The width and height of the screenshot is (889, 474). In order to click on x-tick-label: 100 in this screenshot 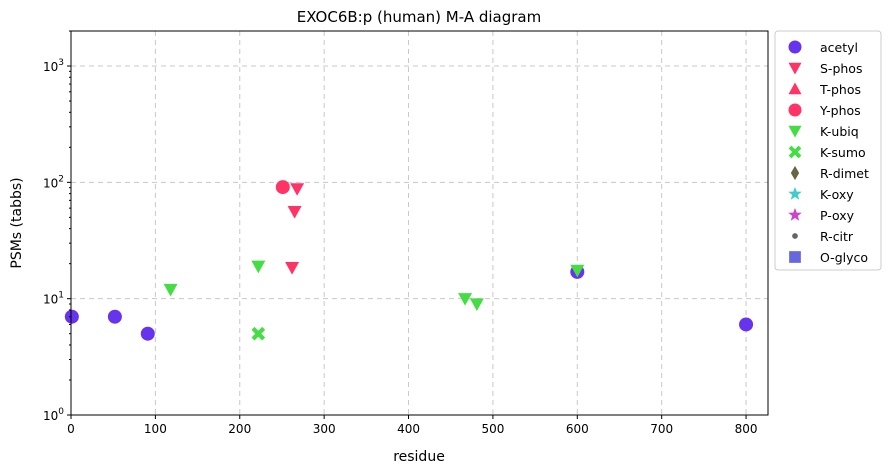, I will do `click(155, 429)`.